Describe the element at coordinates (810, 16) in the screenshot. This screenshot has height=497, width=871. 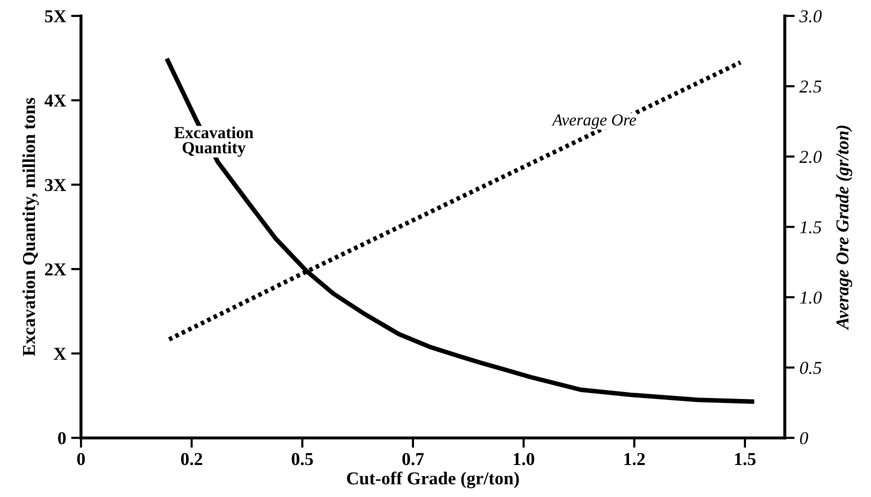
I see `y2-tick-label: 3.0` at that location.